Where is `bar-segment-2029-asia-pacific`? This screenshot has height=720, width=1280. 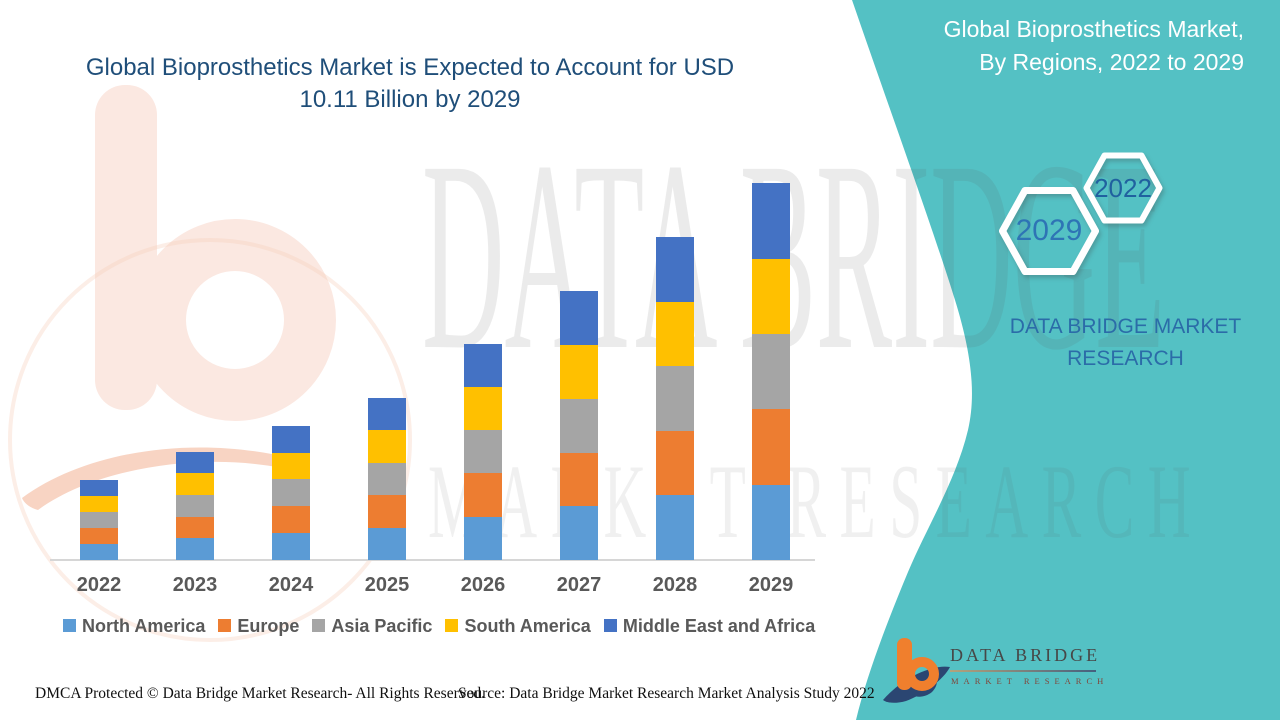 bar-segment-2029-asia-pacific is located at coordinates (771, 371).